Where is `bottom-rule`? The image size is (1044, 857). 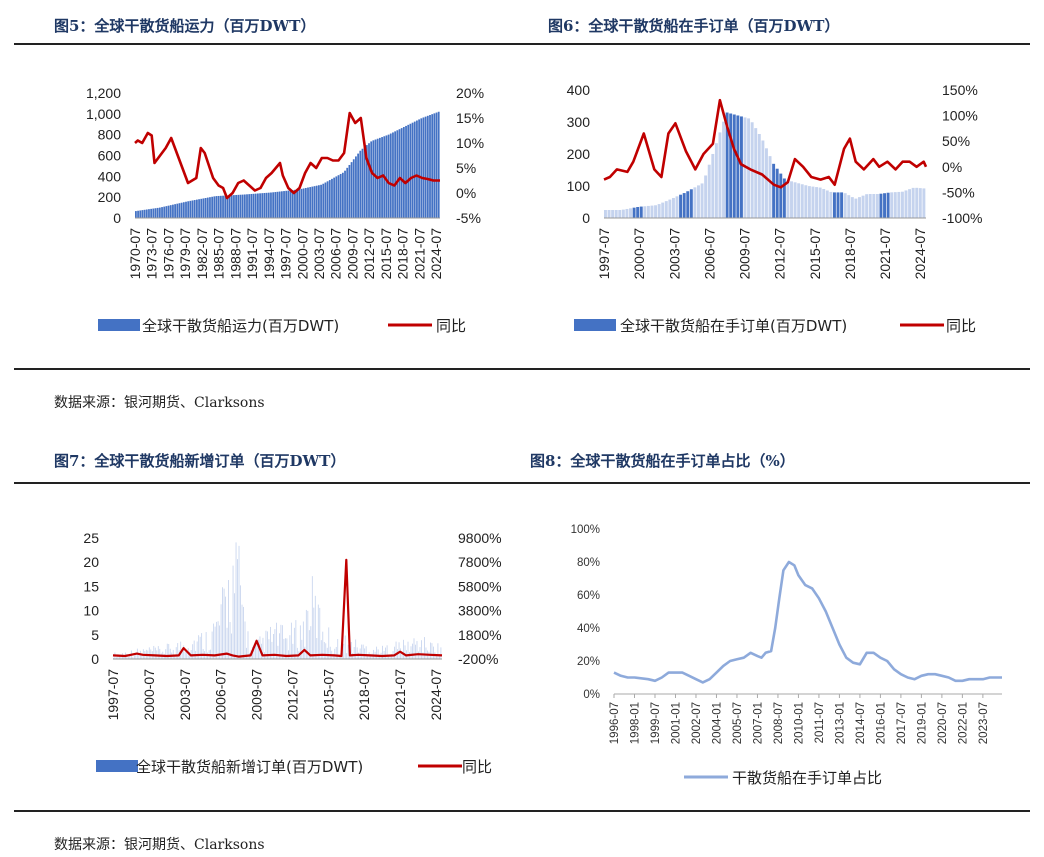 bottom-rule is located at coordinates (522, 811).